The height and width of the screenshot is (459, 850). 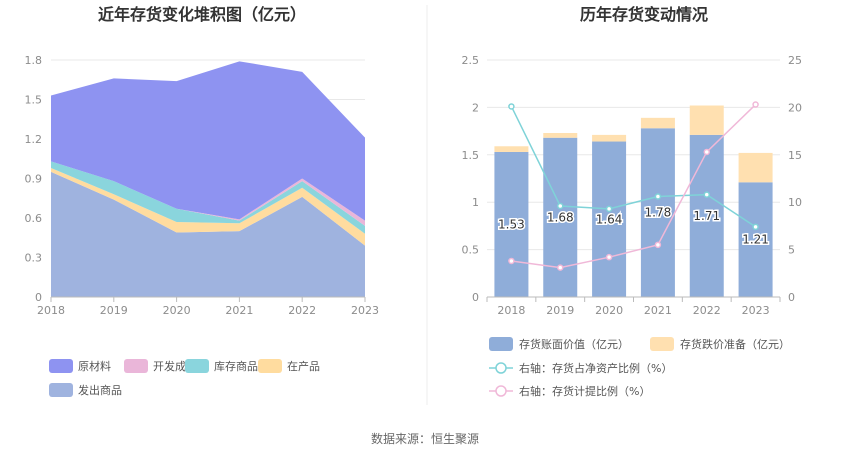 I want to click on left-y-tick-label: 1.5, so click(x=34, y=100).